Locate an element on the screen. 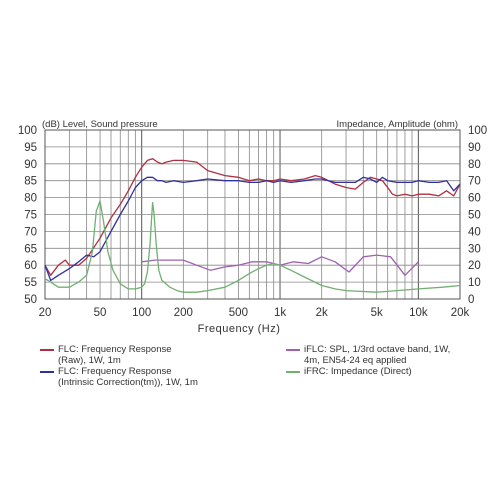  right-tick-label: 80 is located at coordinates (474, 165).